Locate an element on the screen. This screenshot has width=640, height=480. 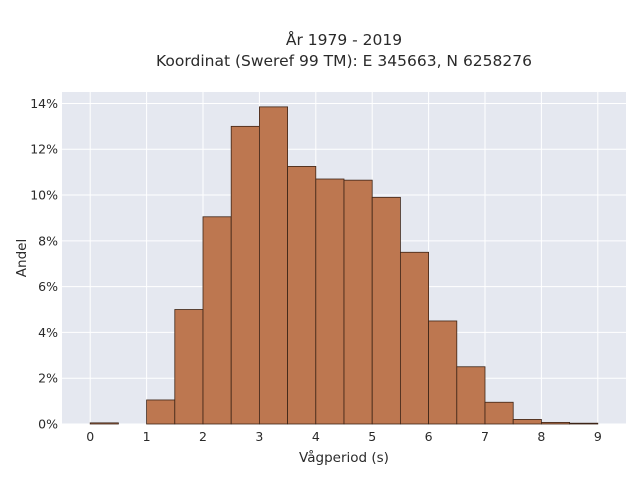
x-tick-label: 7 is located at coordinates (485, 436).